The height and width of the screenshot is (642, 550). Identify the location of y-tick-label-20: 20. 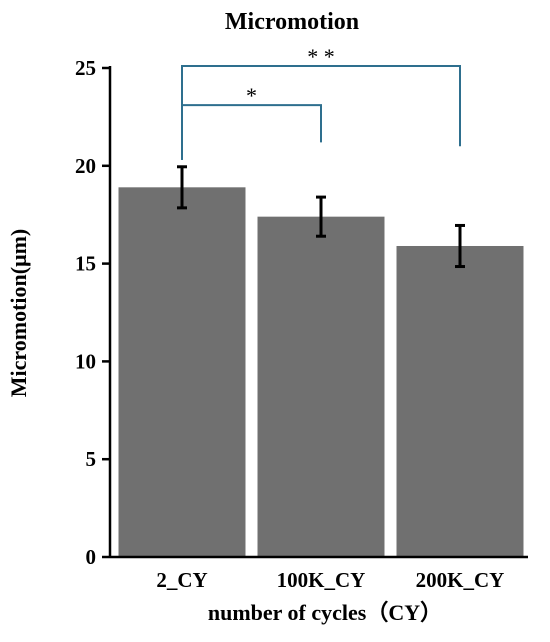
(85, 166).